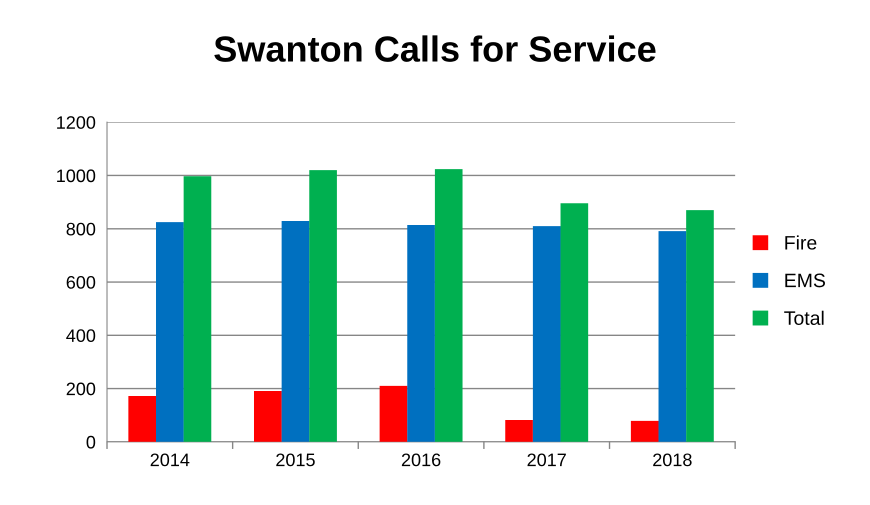  I want to click on y-tick-label: 800, so click(81, 229).